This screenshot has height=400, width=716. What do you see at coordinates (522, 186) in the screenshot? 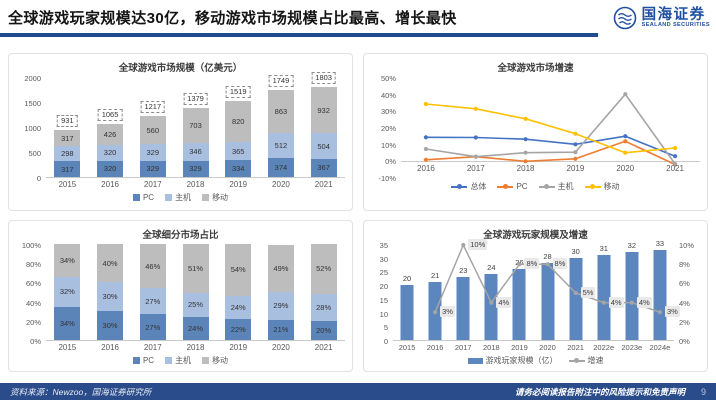
I see `legend-label: PC` at bounding box center [522, 186].